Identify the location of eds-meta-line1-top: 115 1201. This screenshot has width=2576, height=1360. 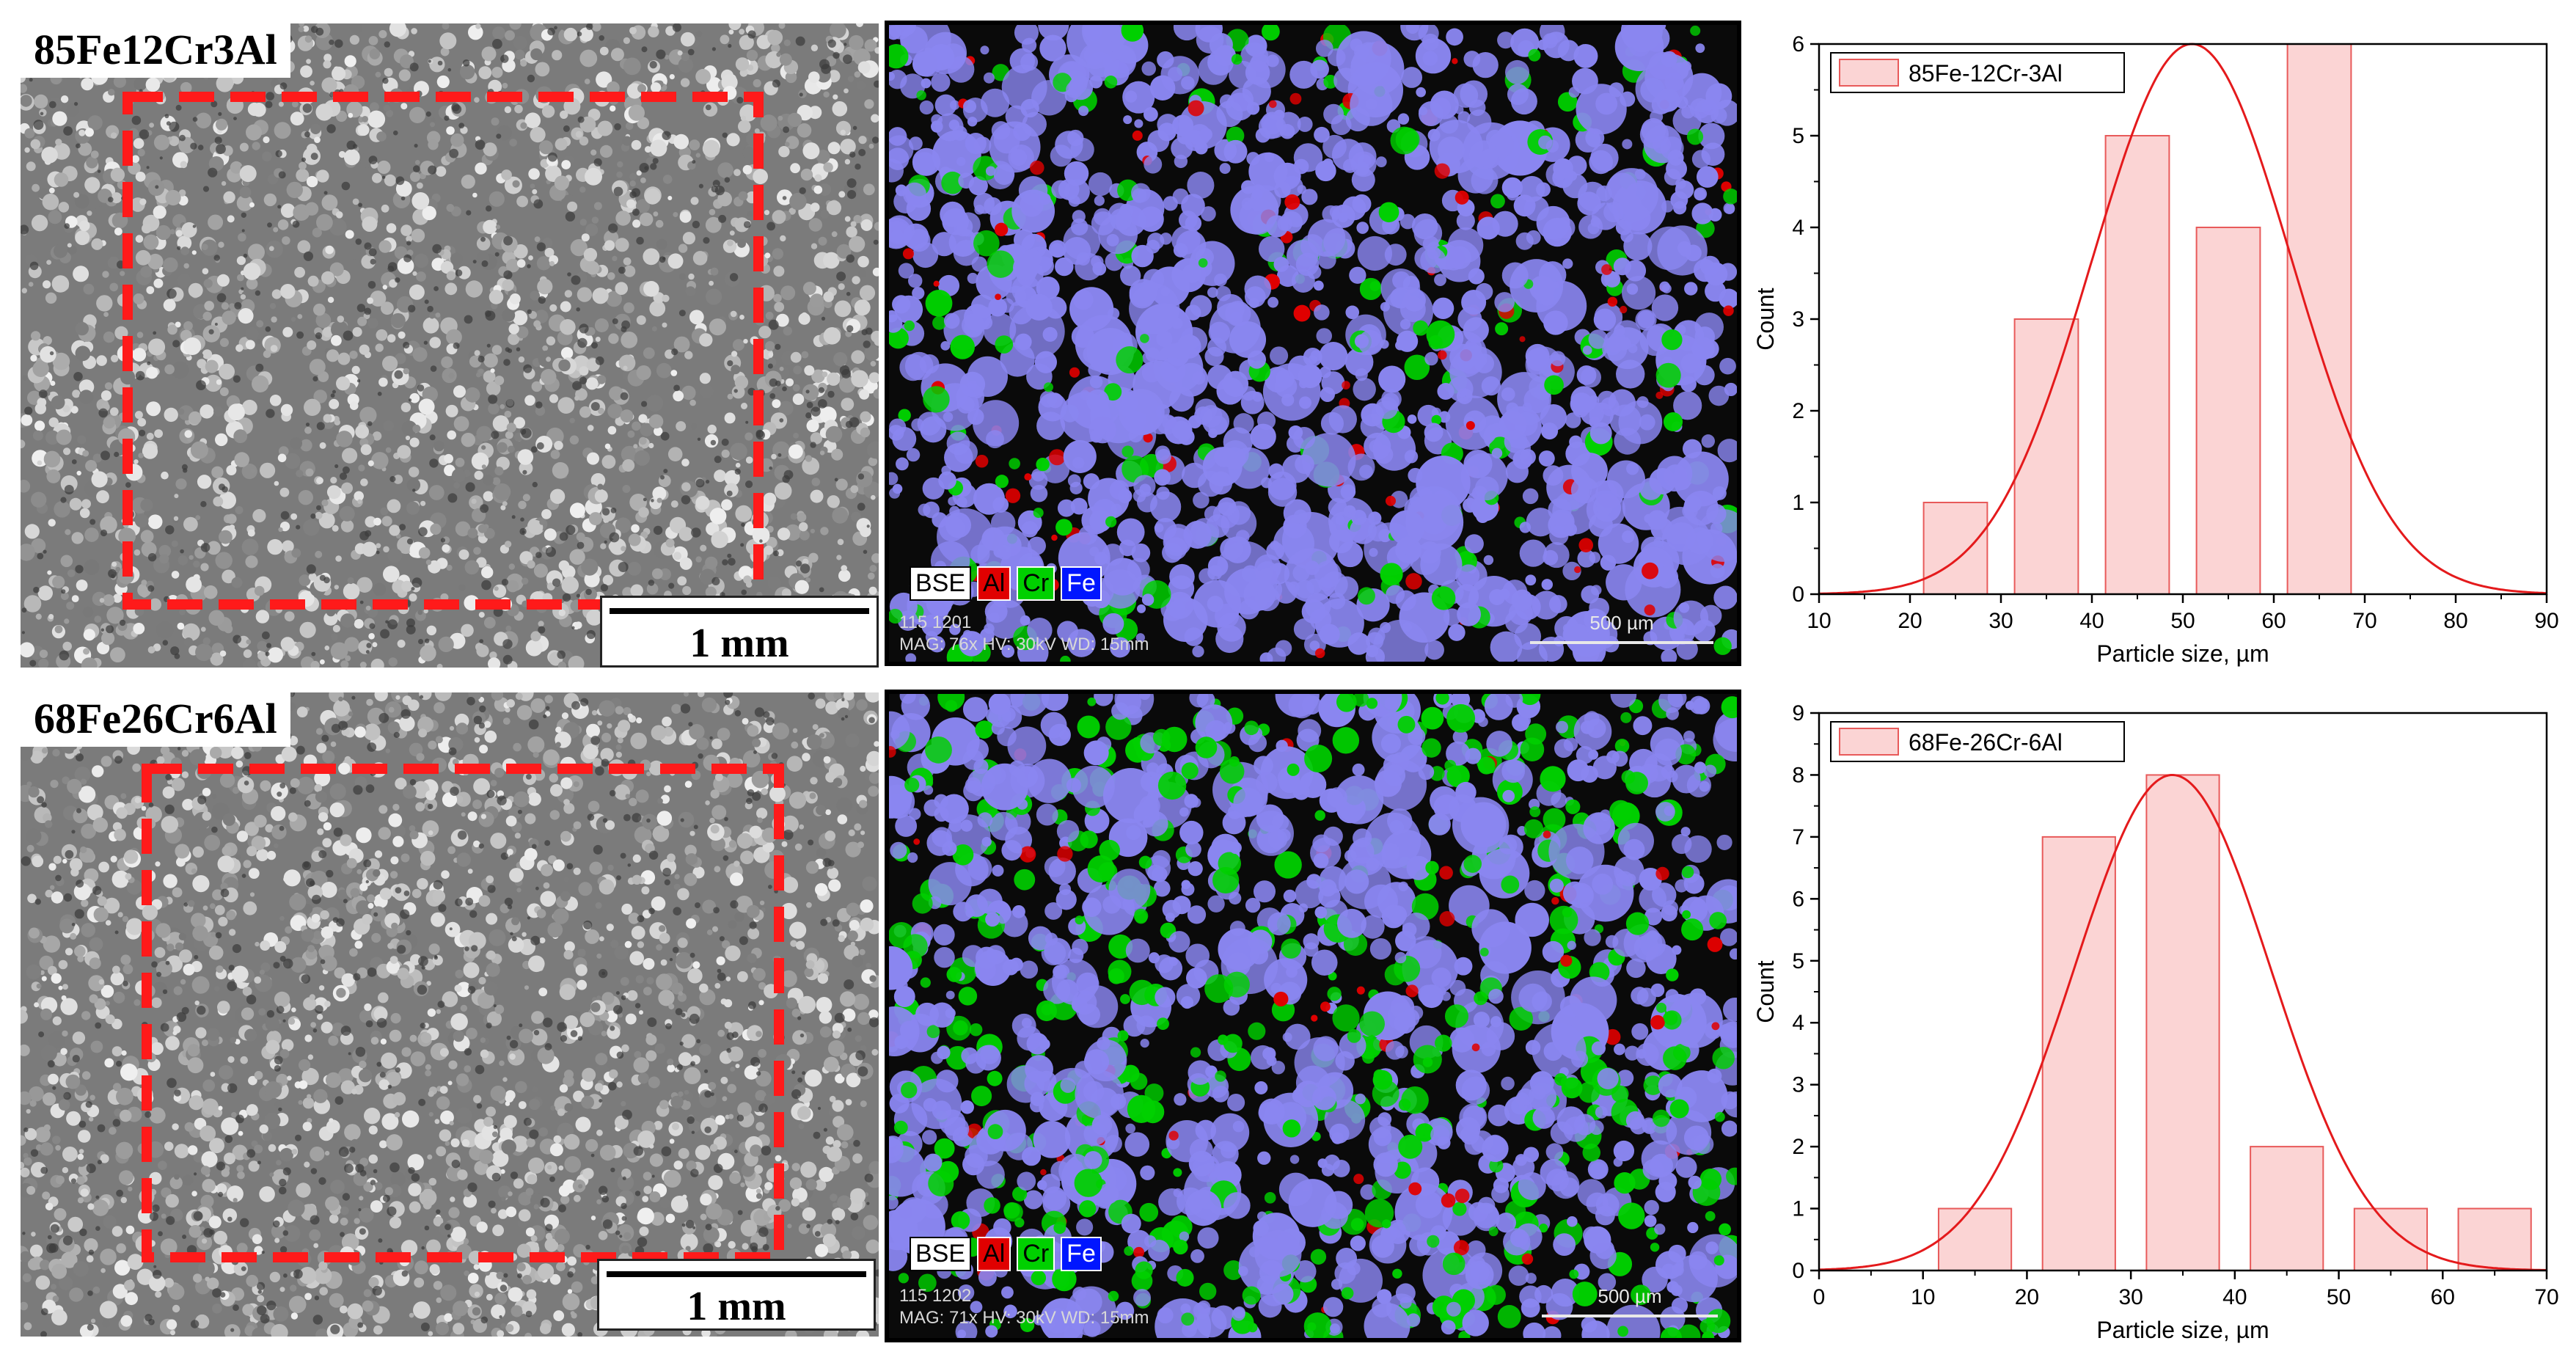
(936, 623).